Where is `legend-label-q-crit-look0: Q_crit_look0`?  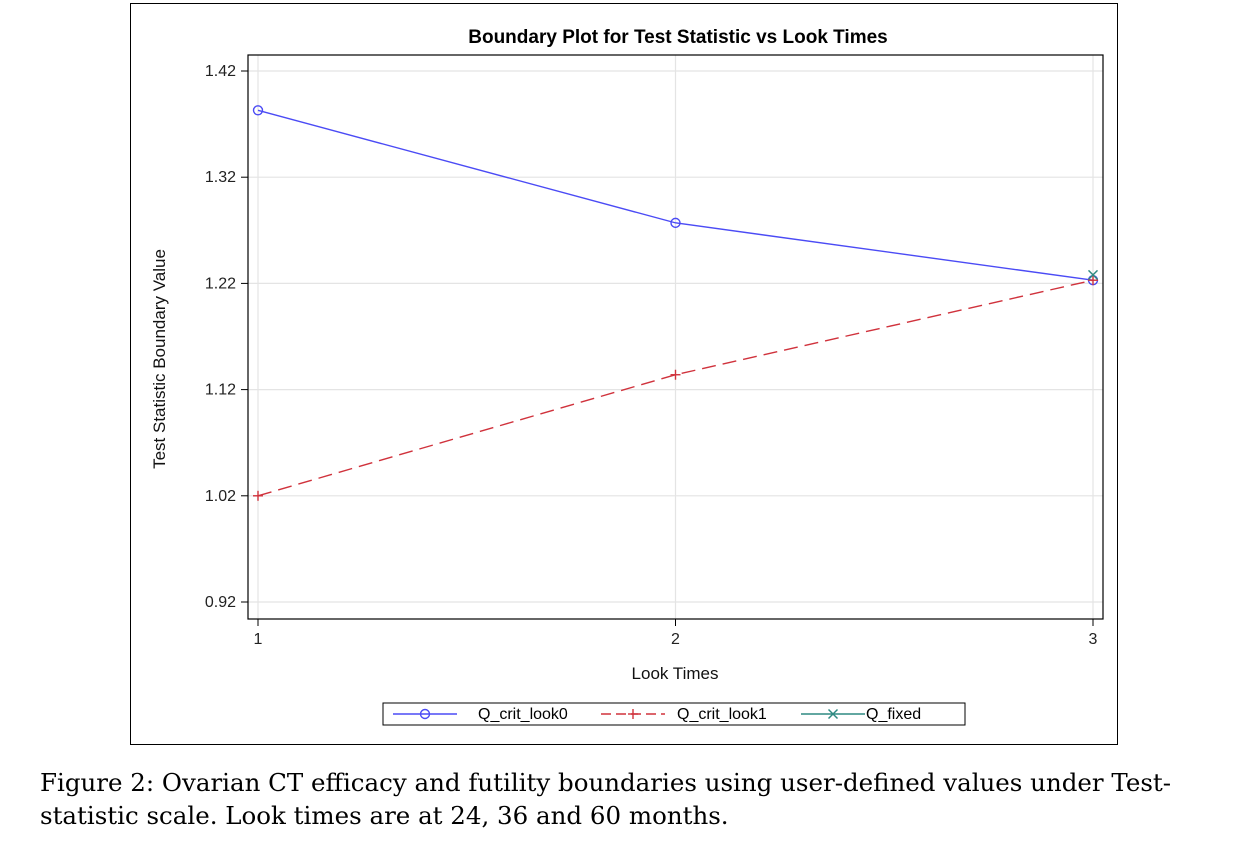
legend-label-q-crit-look0: Q_crit_look0 is located at coordinates (523, 714).